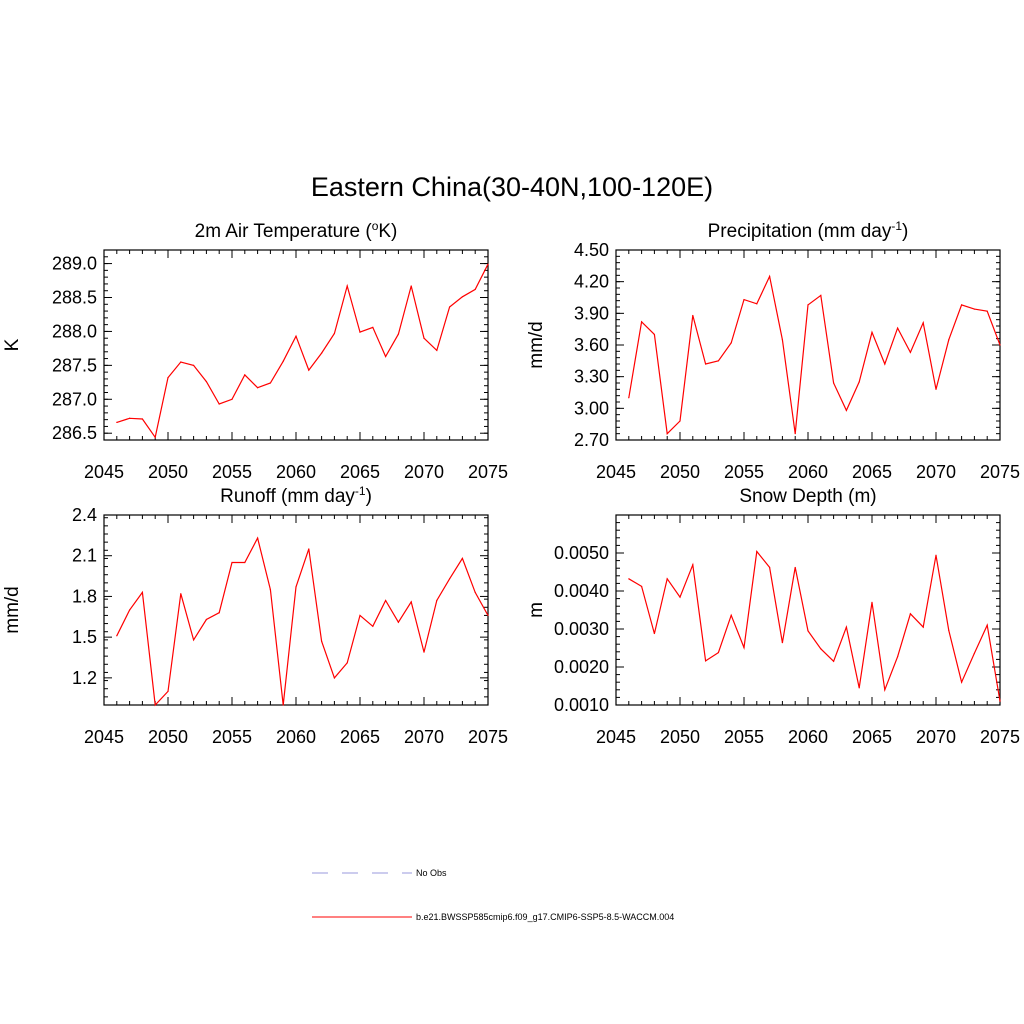 This screenshot has width=1024, height=1024. Describe the element at coordinates (74, 399) in the screenshot. I see `y-tick-label: 287.0` at that location.